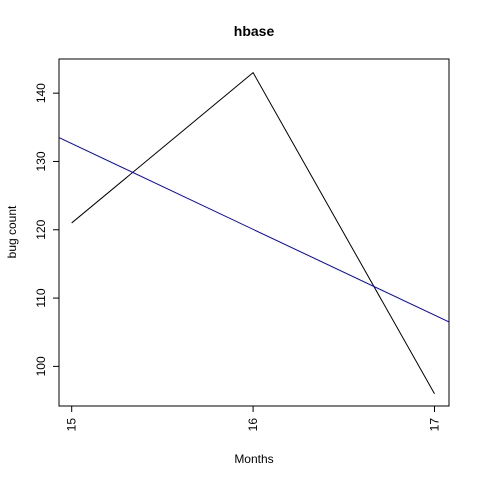 The width and height of the screenshot is (480, 480). What do you see at coordinates (41, 229) in the screenshot?
I see `y-tick-label: 120` at bounding box center [41, 229].